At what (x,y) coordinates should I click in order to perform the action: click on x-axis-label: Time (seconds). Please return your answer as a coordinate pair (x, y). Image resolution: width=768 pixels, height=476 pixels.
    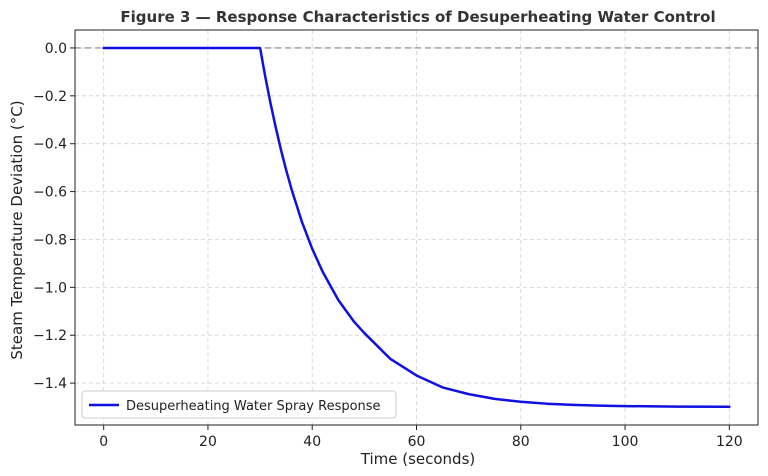
    Looking at the image, I should click on (418, 459).